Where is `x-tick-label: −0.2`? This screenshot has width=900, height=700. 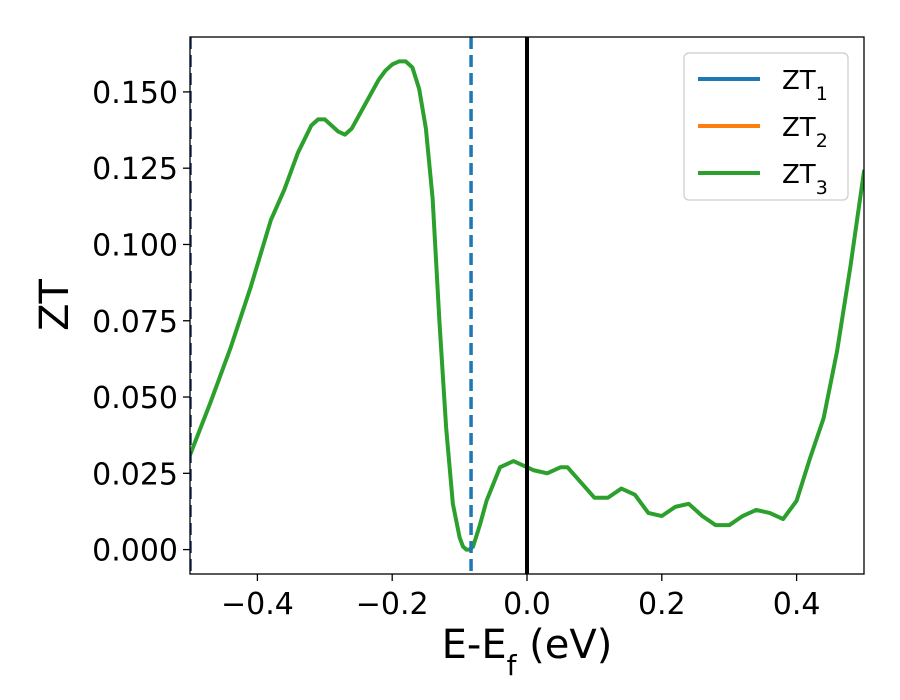 x-tick-label: −0.2 is located at coordinates (392, 604).